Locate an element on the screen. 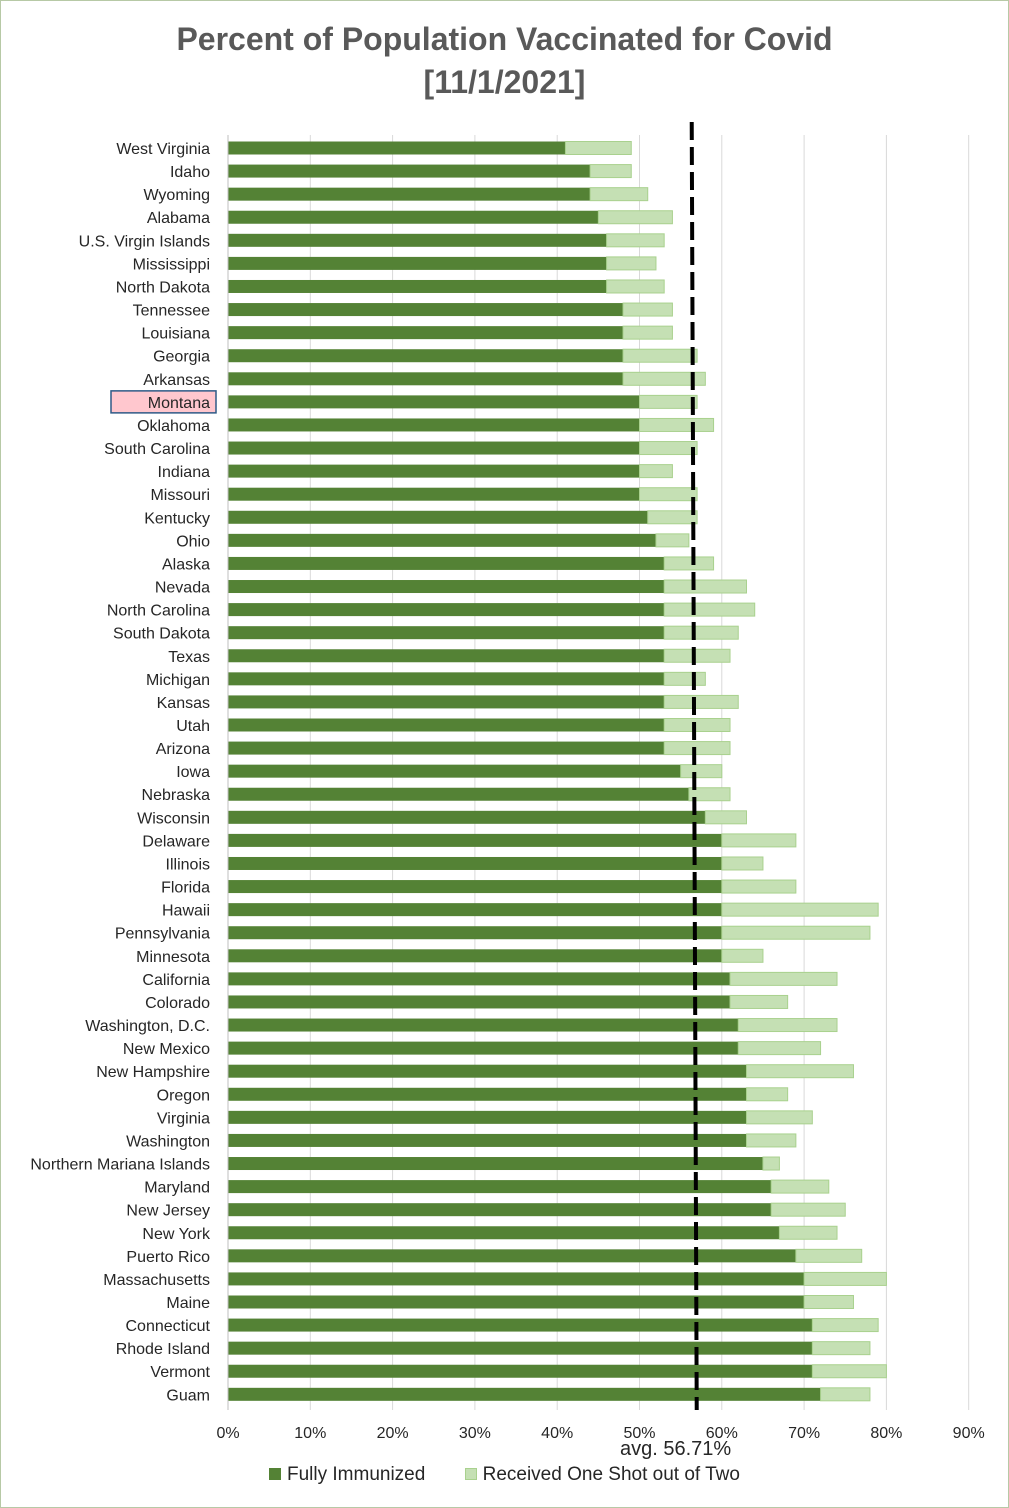  bar-fully-immunized-iowa is located at coordinates (454, 771).